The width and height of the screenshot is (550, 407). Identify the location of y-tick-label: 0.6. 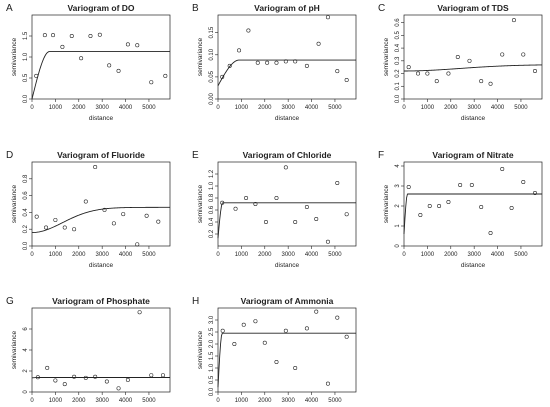
(398, 22).